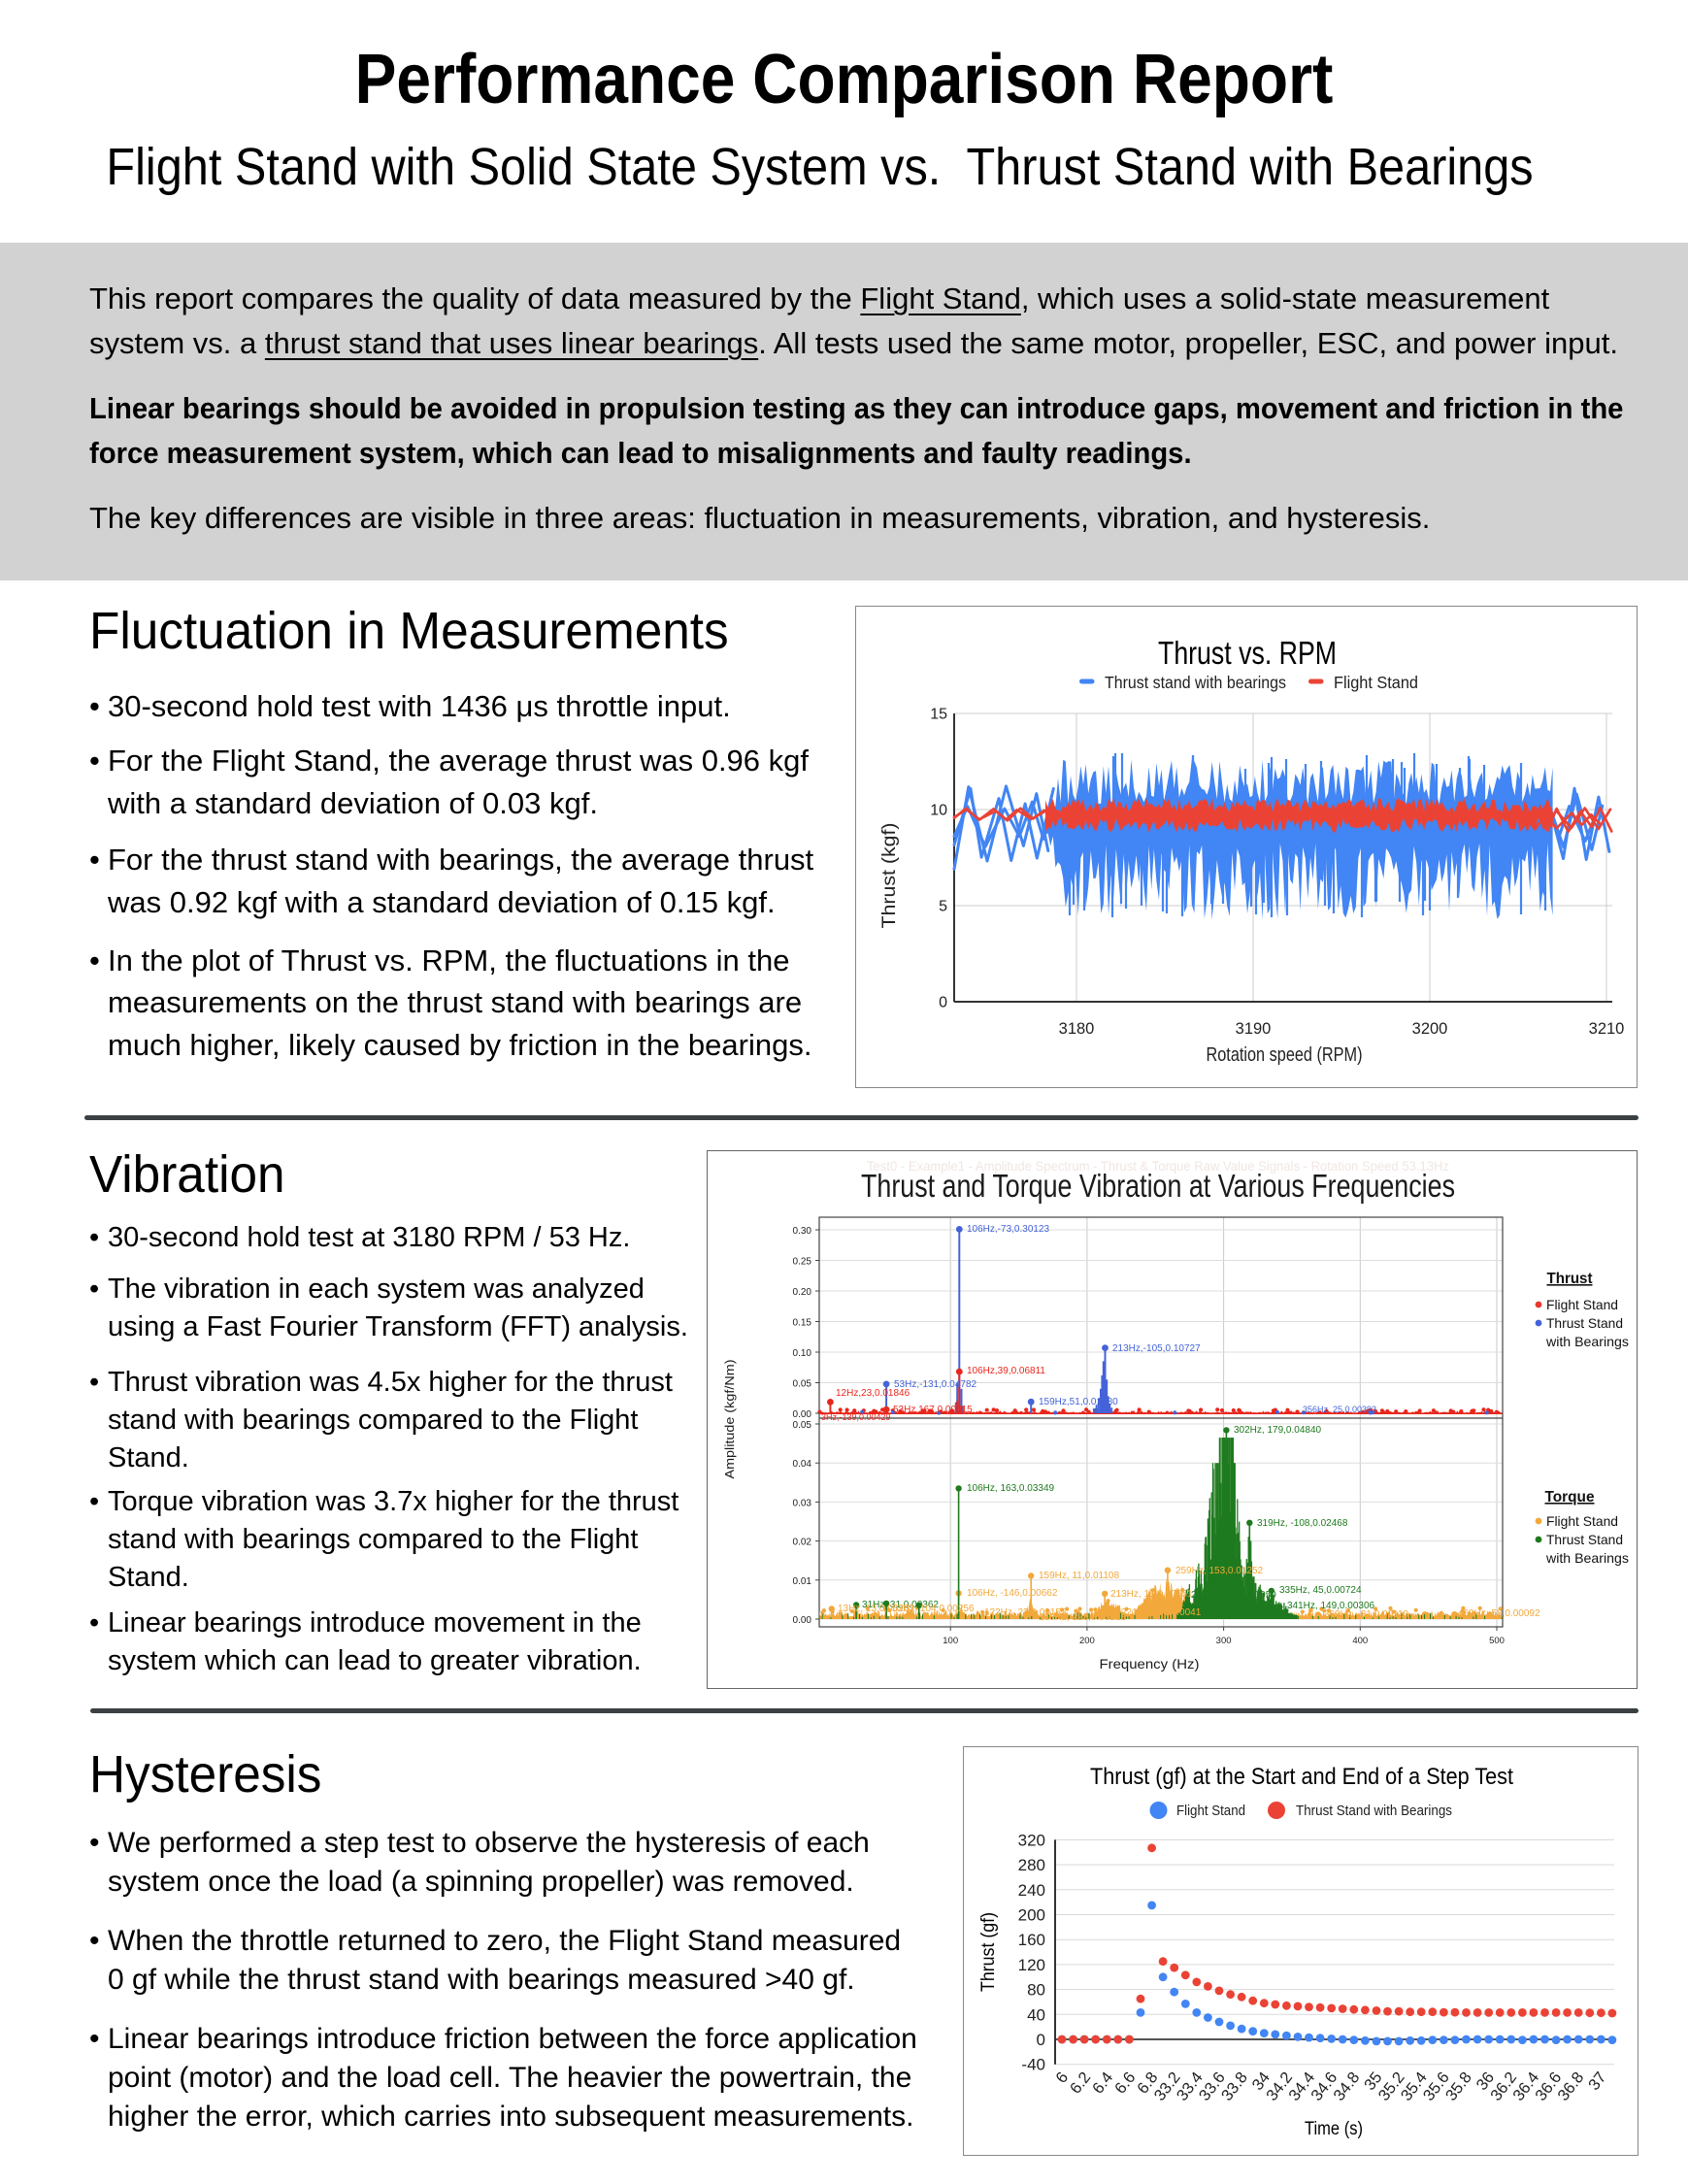 Image resolution: width=1688 pixels, height=2184 pixels. Describe the element at coordinates (1607, 1029) in the screenshot. I see `svg-text: 3210` at that location.